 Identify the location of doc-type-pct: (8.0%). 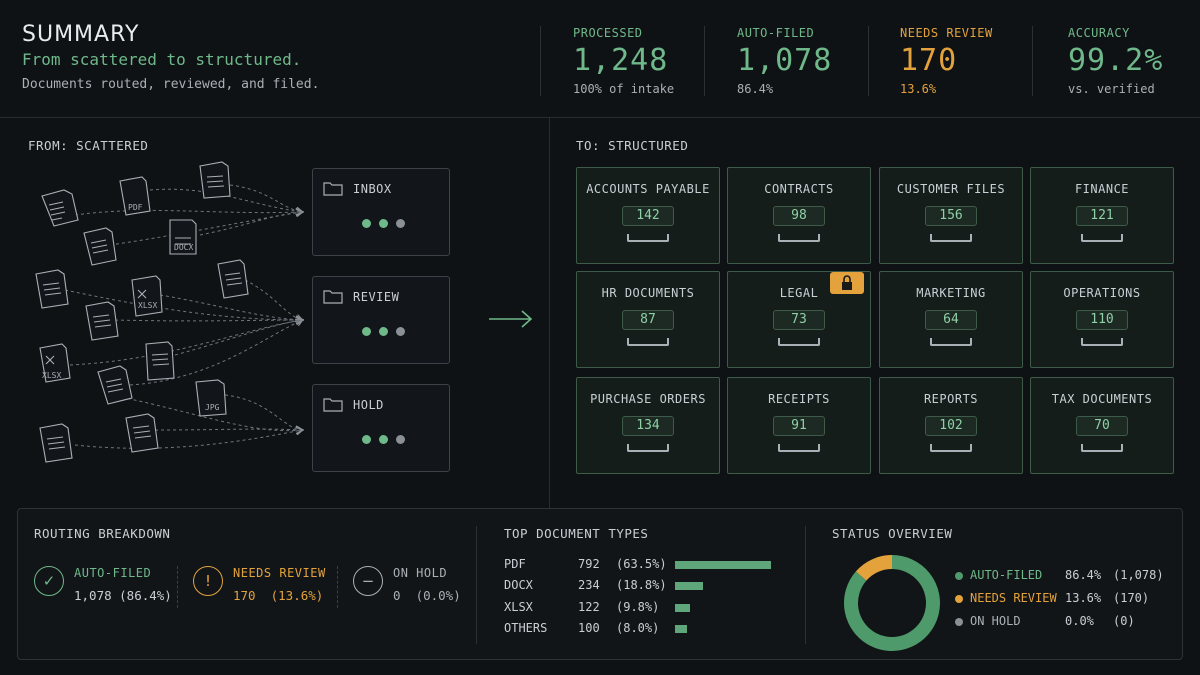
(638, 628).